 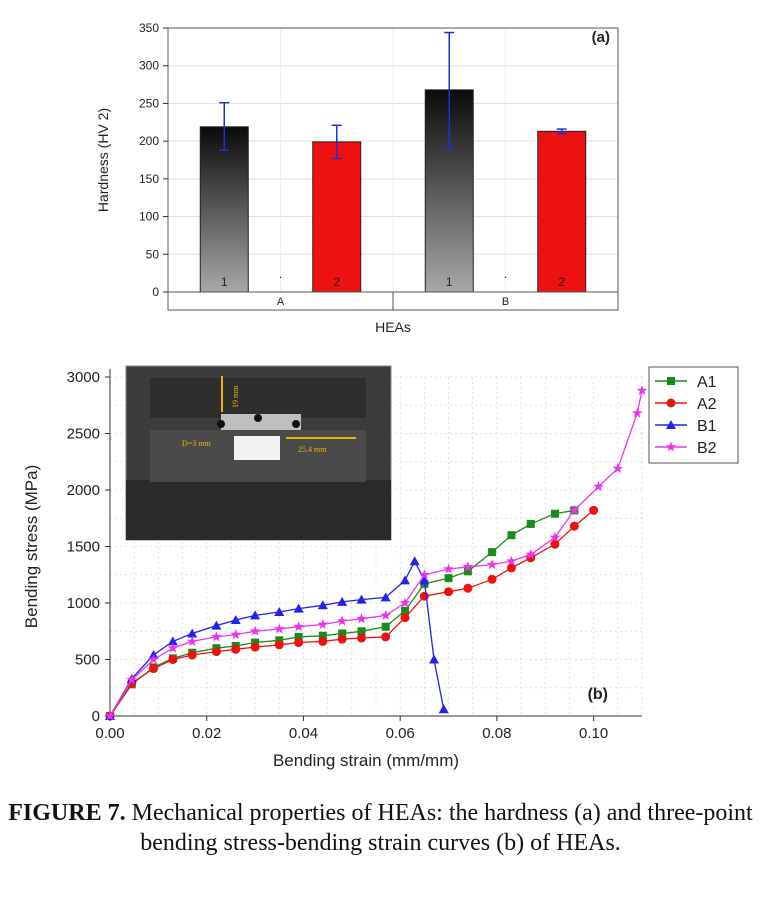 I want to click on panel-label: (b), so click(x=598, y=694).